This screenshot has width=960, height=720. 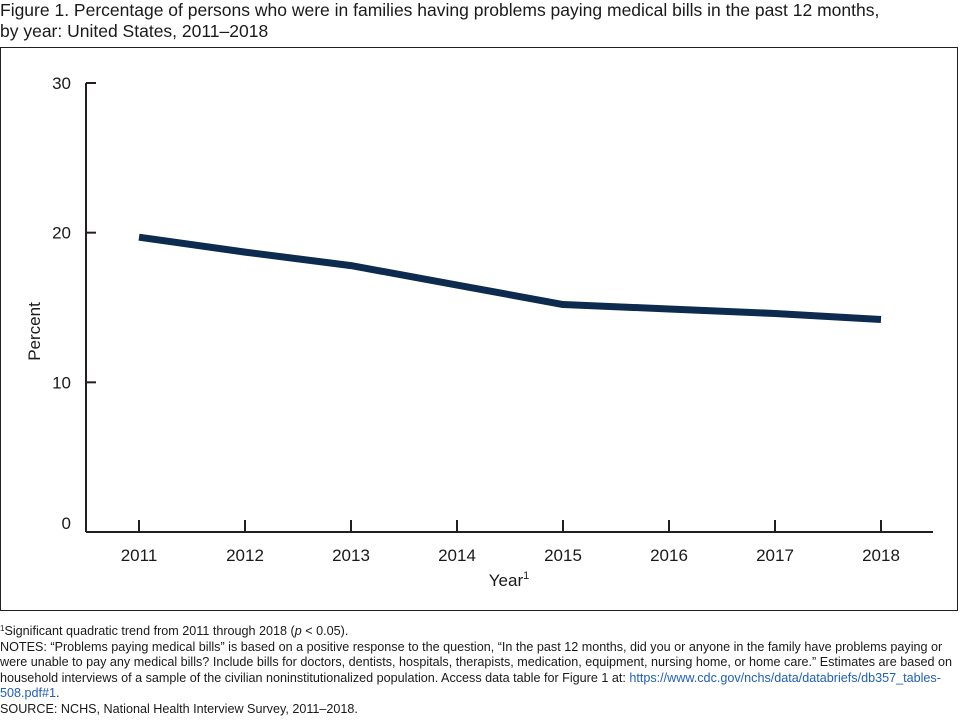 What do you see at coordinates (66, 523) in the screenshot?
I see `y-tick-label-0: 0` at bounding box center [66, 523].